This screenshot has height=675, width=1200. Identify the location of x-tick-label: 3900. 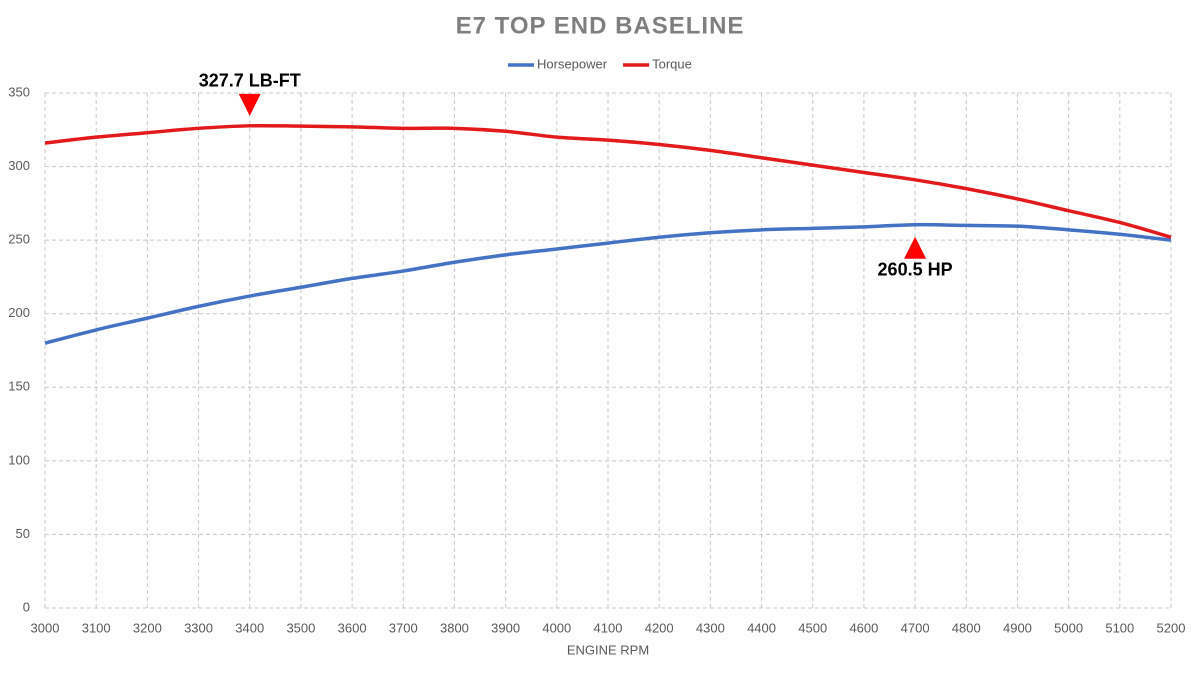
(505, 627).